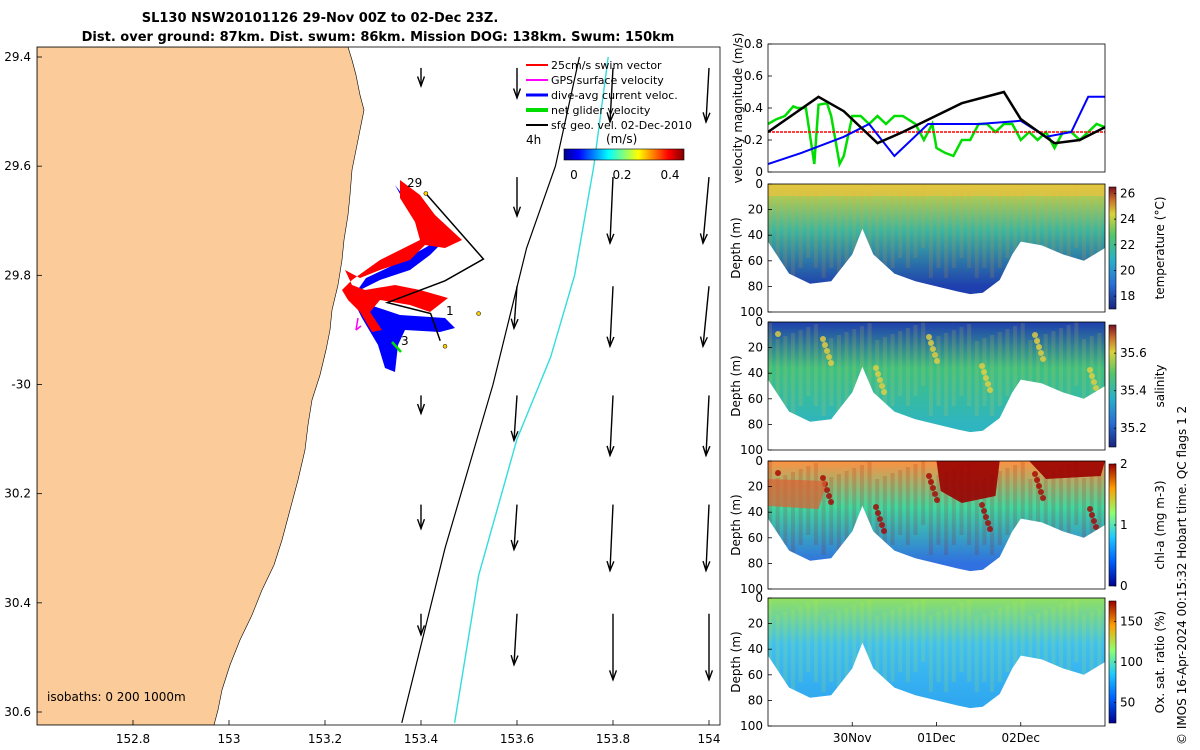  What do you see at coordinates (759, 172) in the screenshot?
I see `velocity-ytick-label: 0` at bounding box center [759, 172].